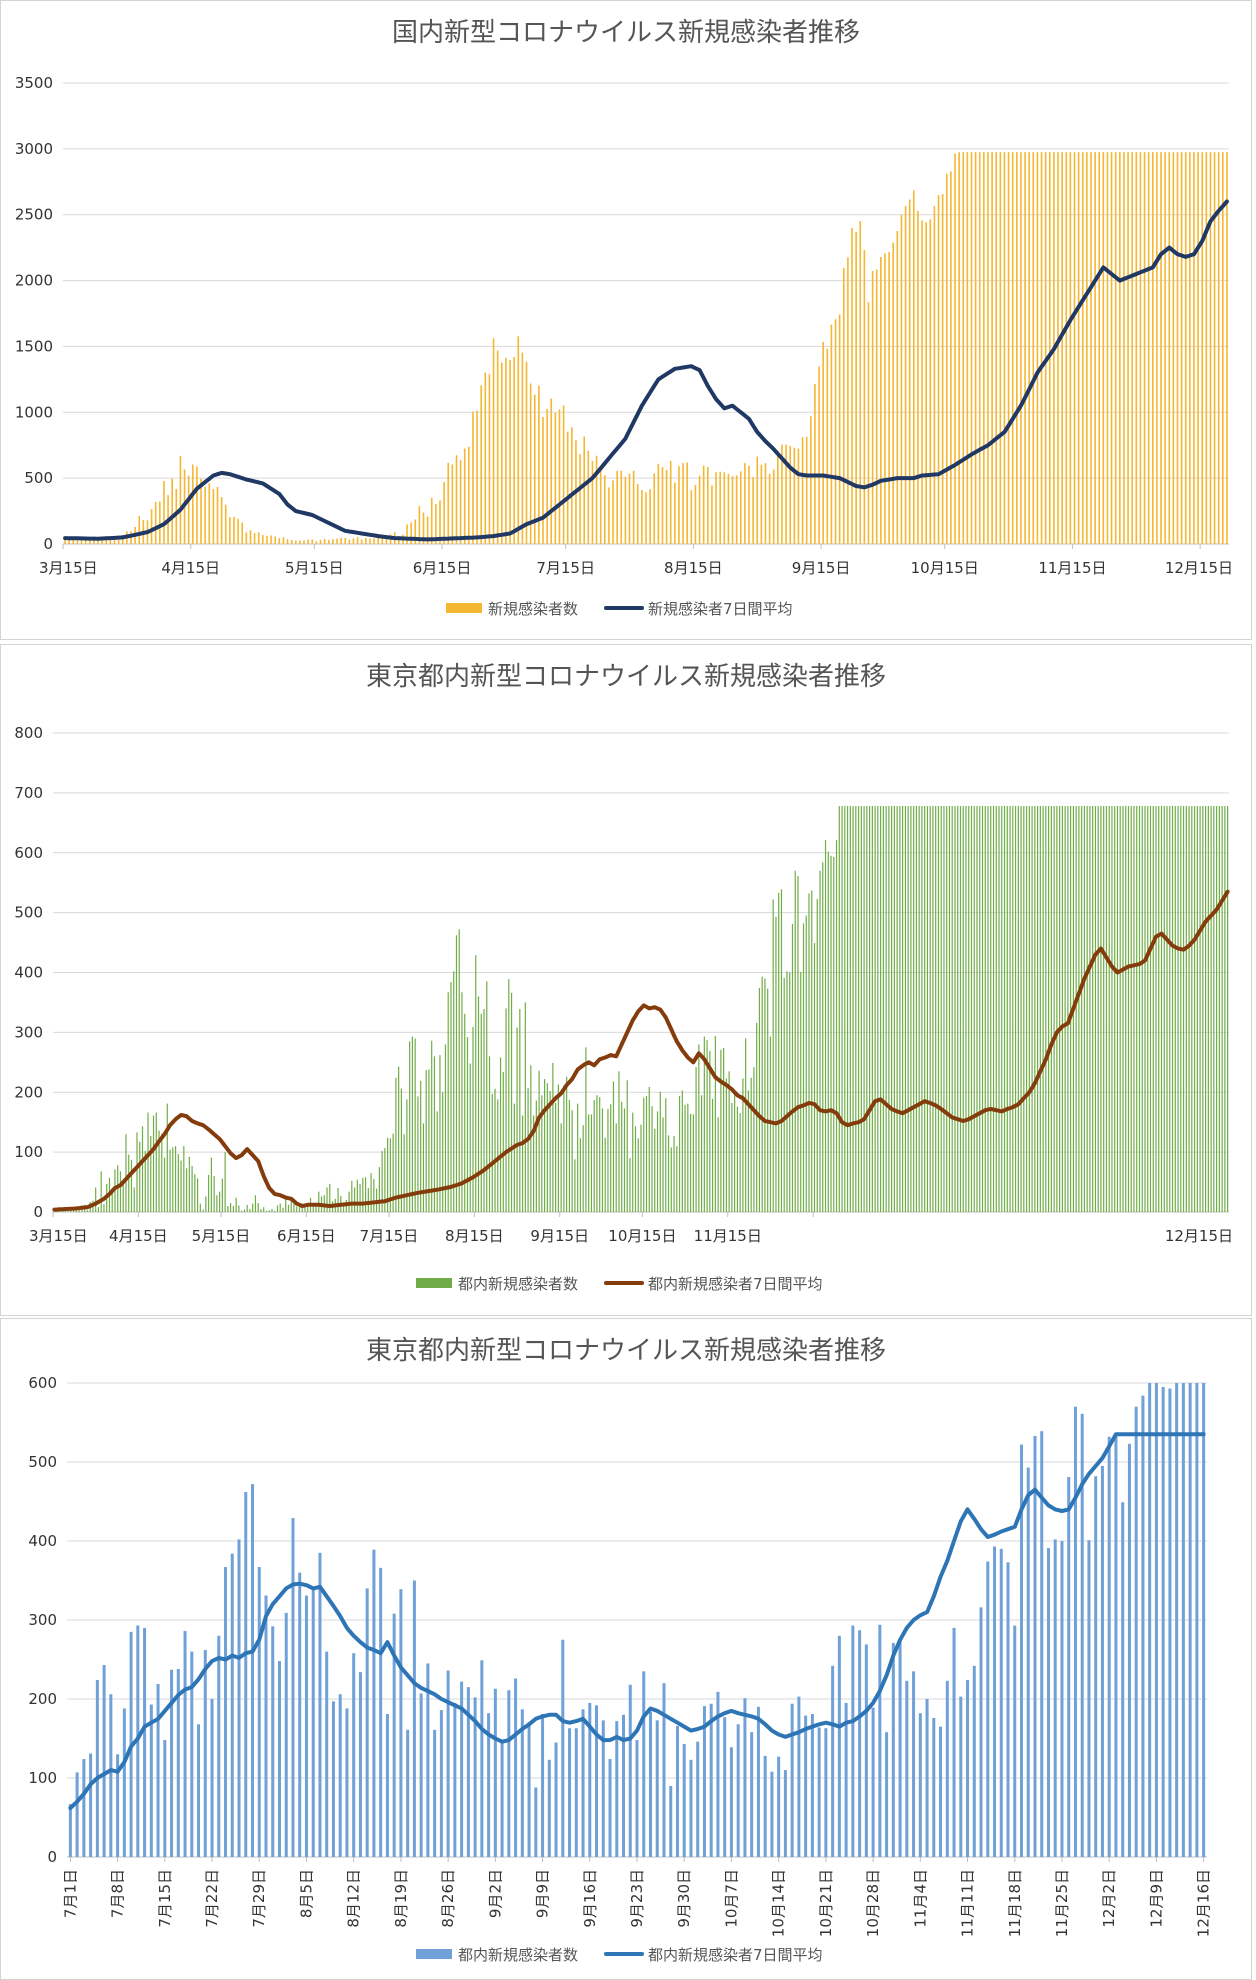  I want to click on y-tick-label: 400, so click(28, 973).